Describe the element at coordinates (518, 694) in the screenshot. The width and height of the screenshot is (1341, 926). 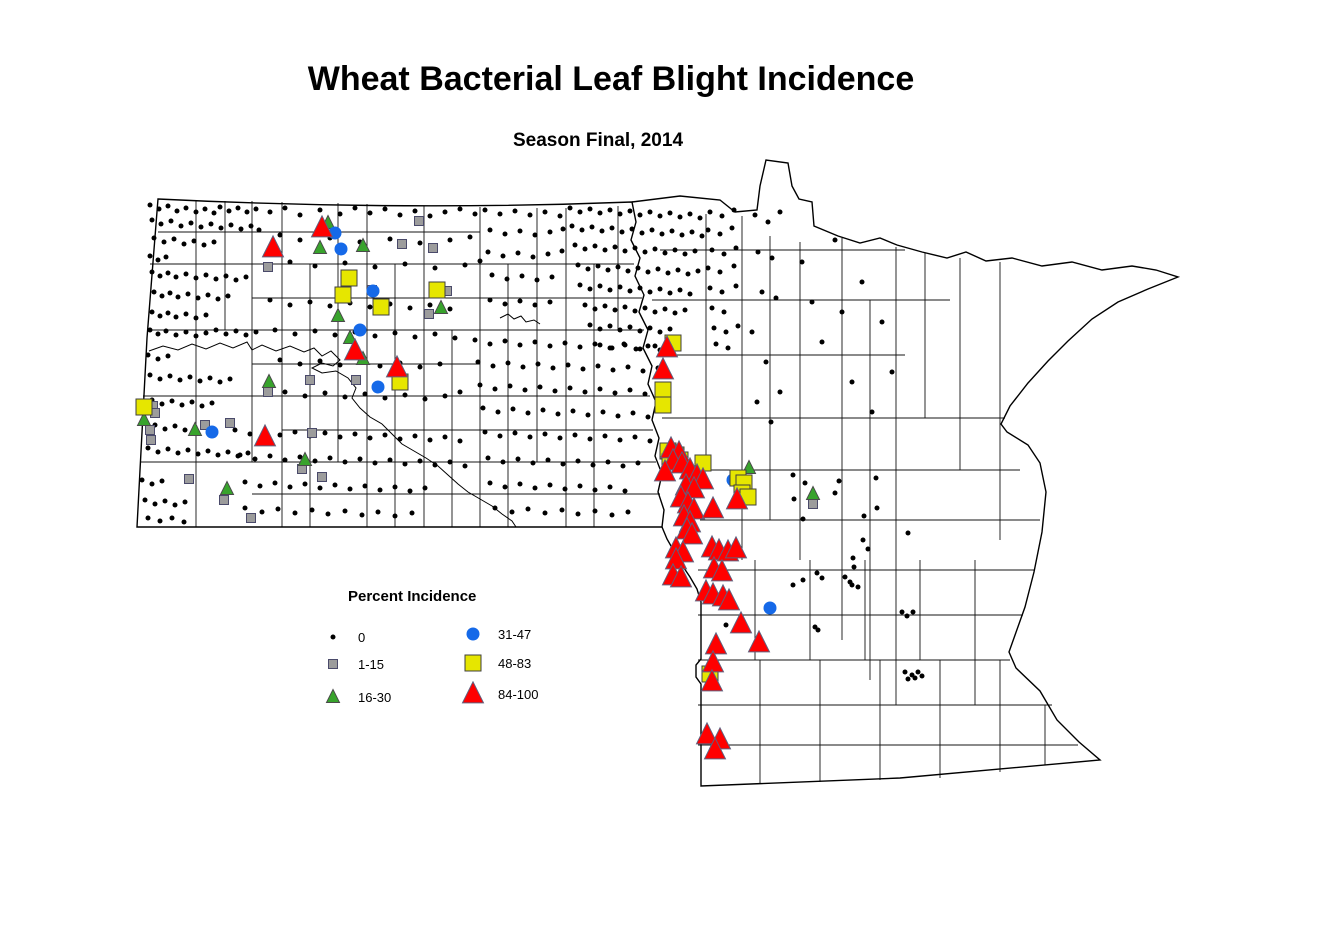
I see `legend-label: 84-100` at that location.